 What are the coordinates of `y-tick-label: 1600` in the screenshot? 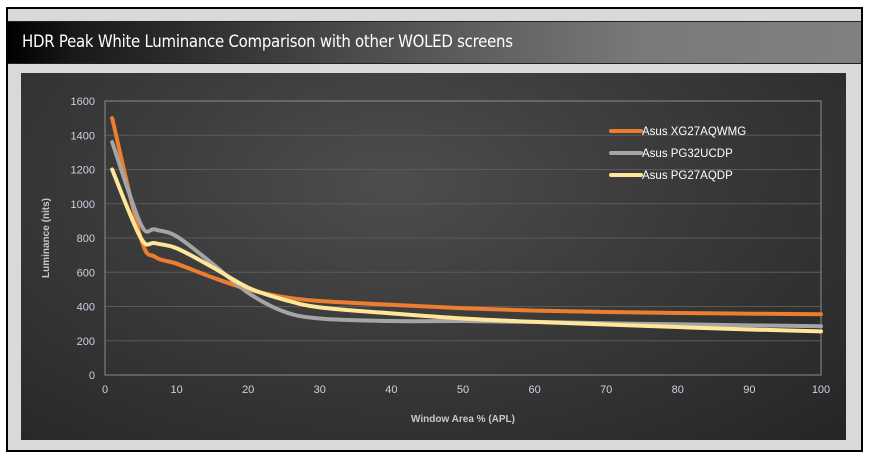 It's located at (83, 102).